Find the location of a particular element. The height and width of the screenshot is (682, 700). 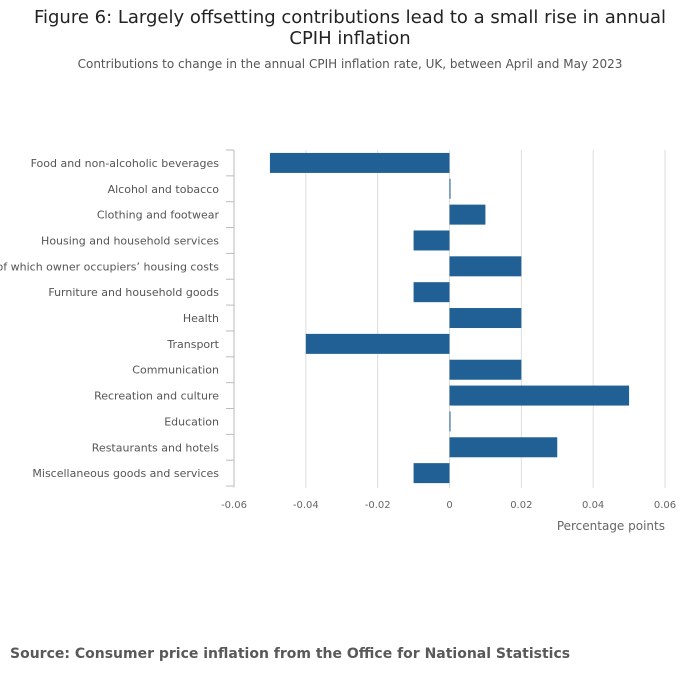

x-tick-label: -0.06 is located at coordinates (234, 505).